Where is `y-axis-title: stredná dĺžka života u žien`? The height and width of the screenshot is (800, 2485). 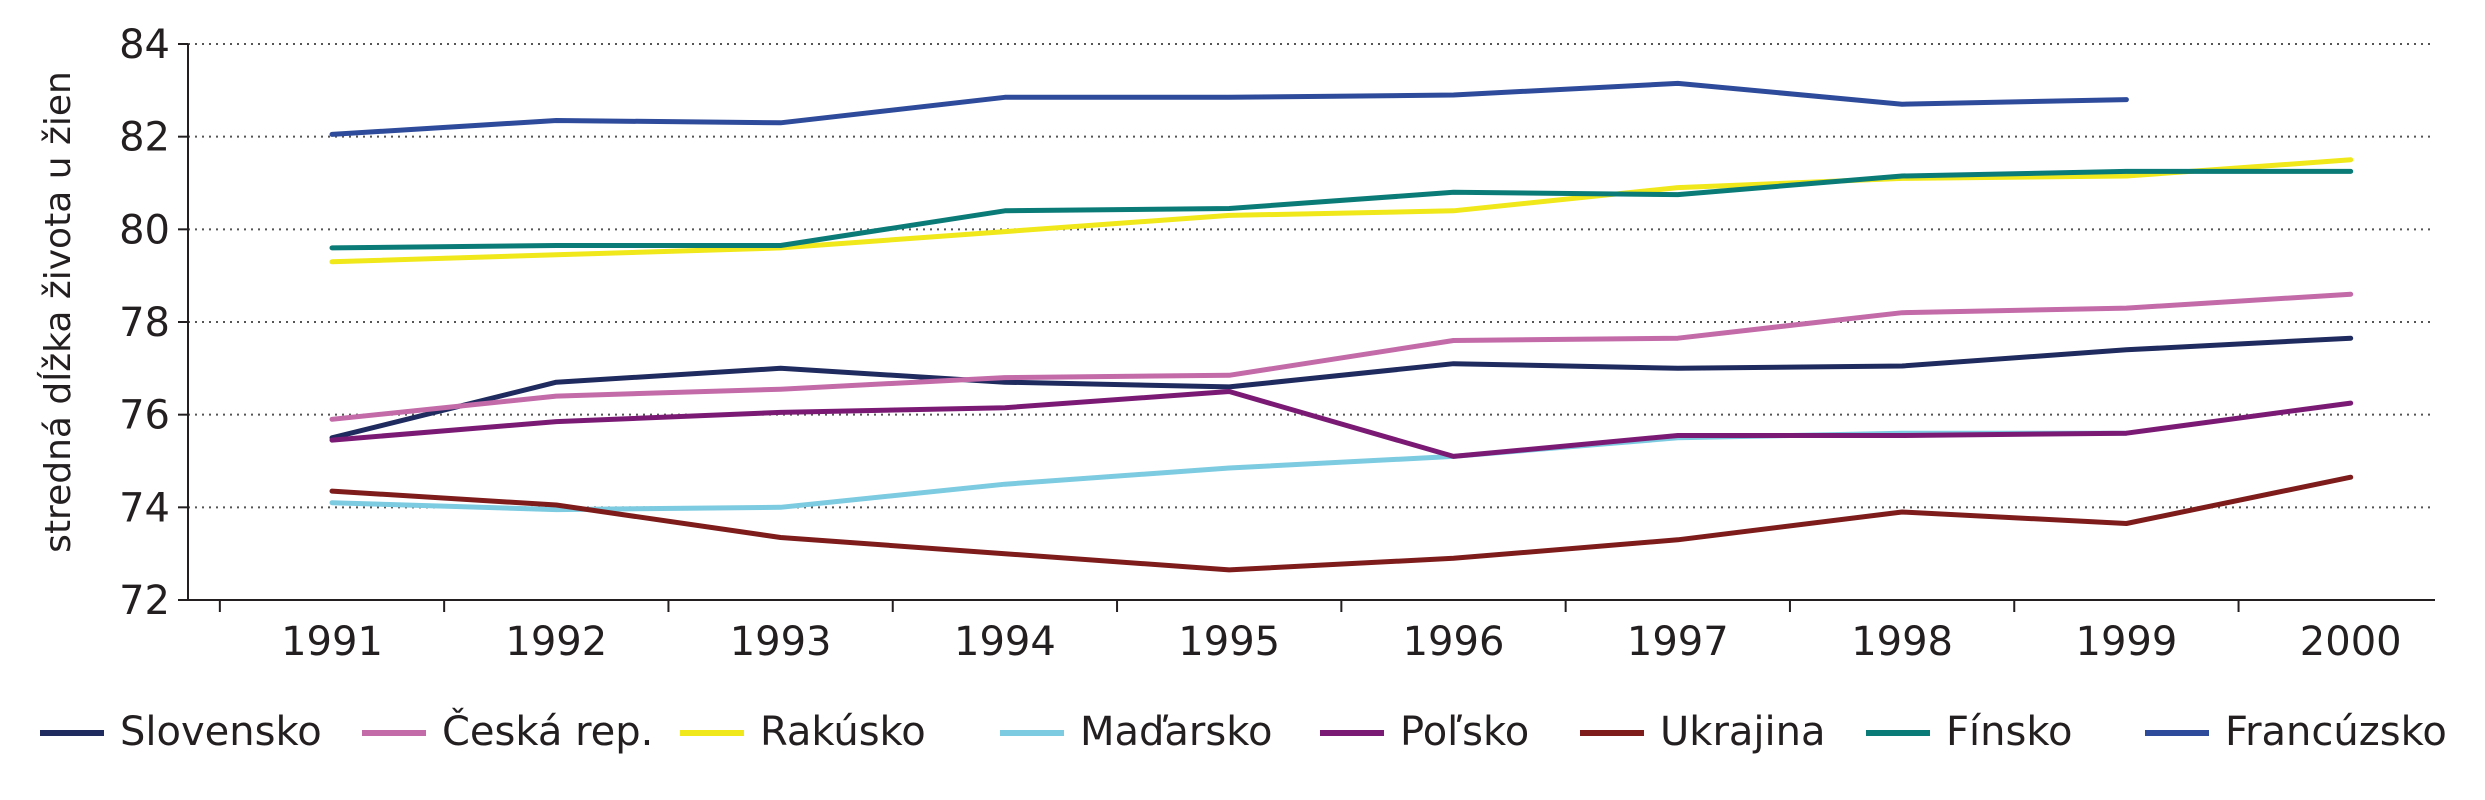 y-axis-title: stredná dĺžka života u žien is located at coordinates (58, 312).